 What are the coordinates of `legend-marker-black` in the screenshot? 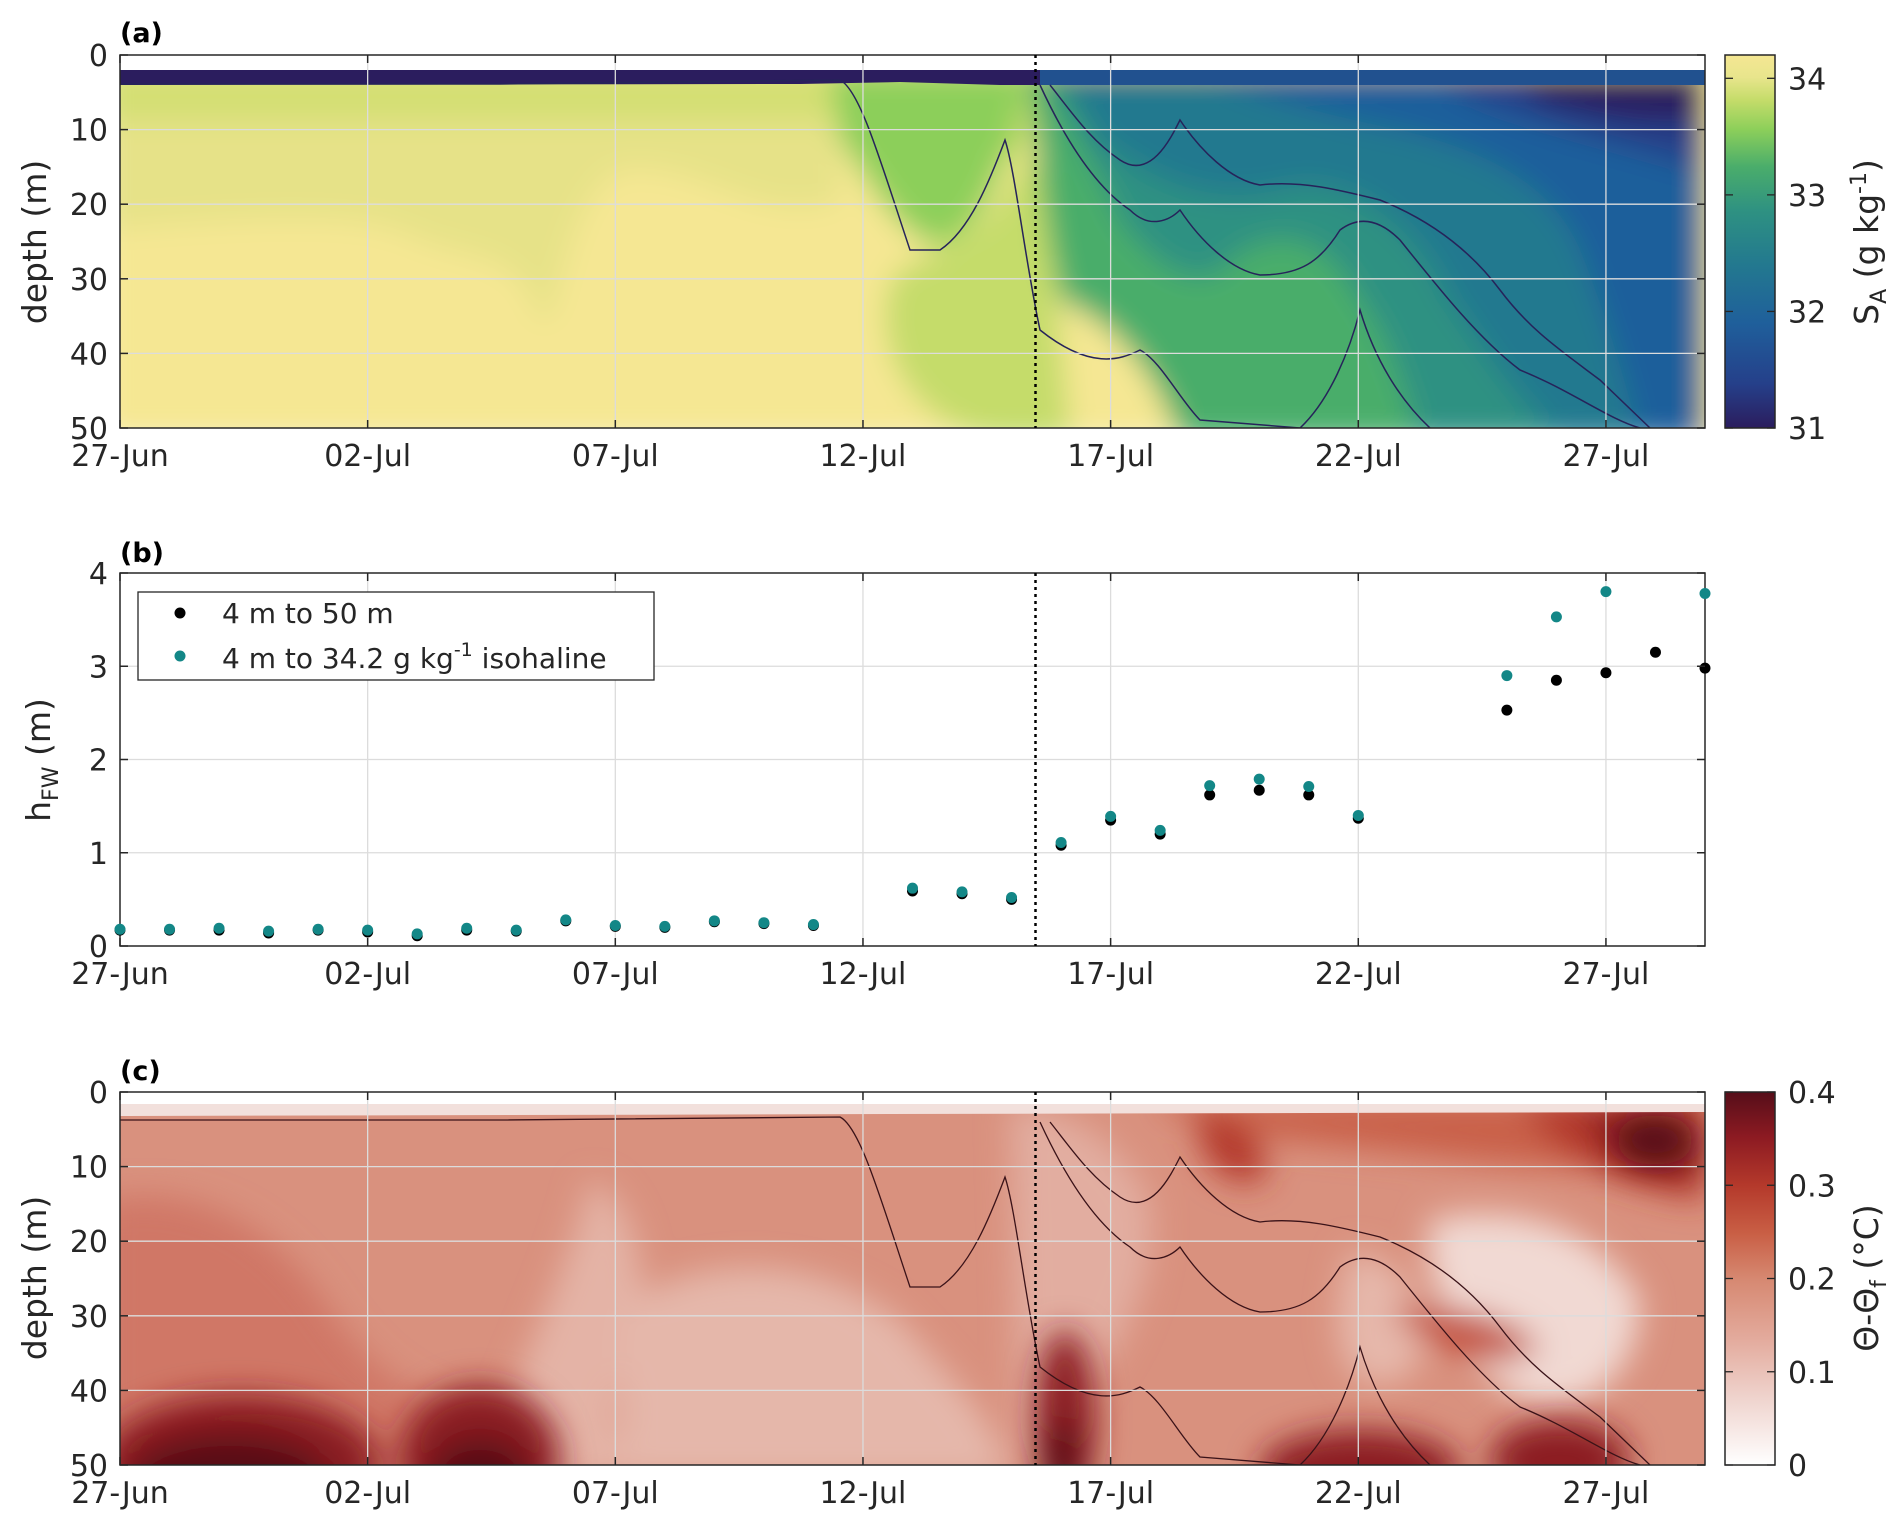 It's located at (180, 613).